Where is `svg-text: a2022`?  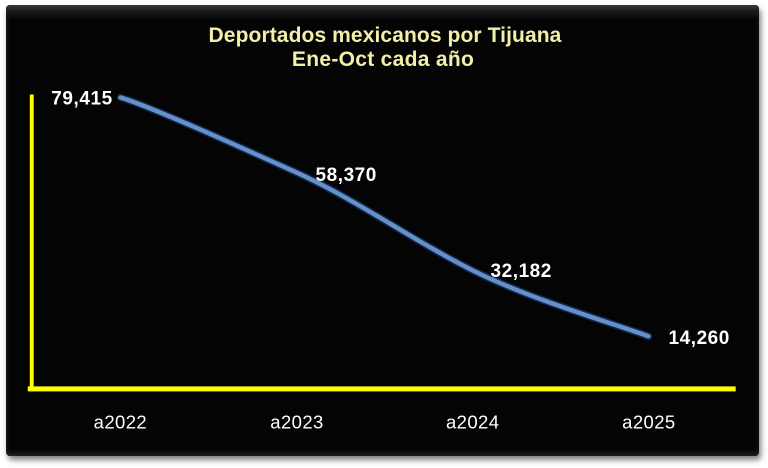
svg-text: a2022 is located at coordinates (120, 421).